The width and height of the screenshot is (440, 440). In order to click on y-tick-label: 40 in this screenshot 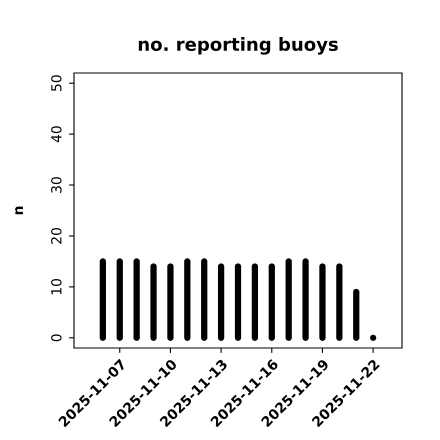, I will do `click(56, 134)`.